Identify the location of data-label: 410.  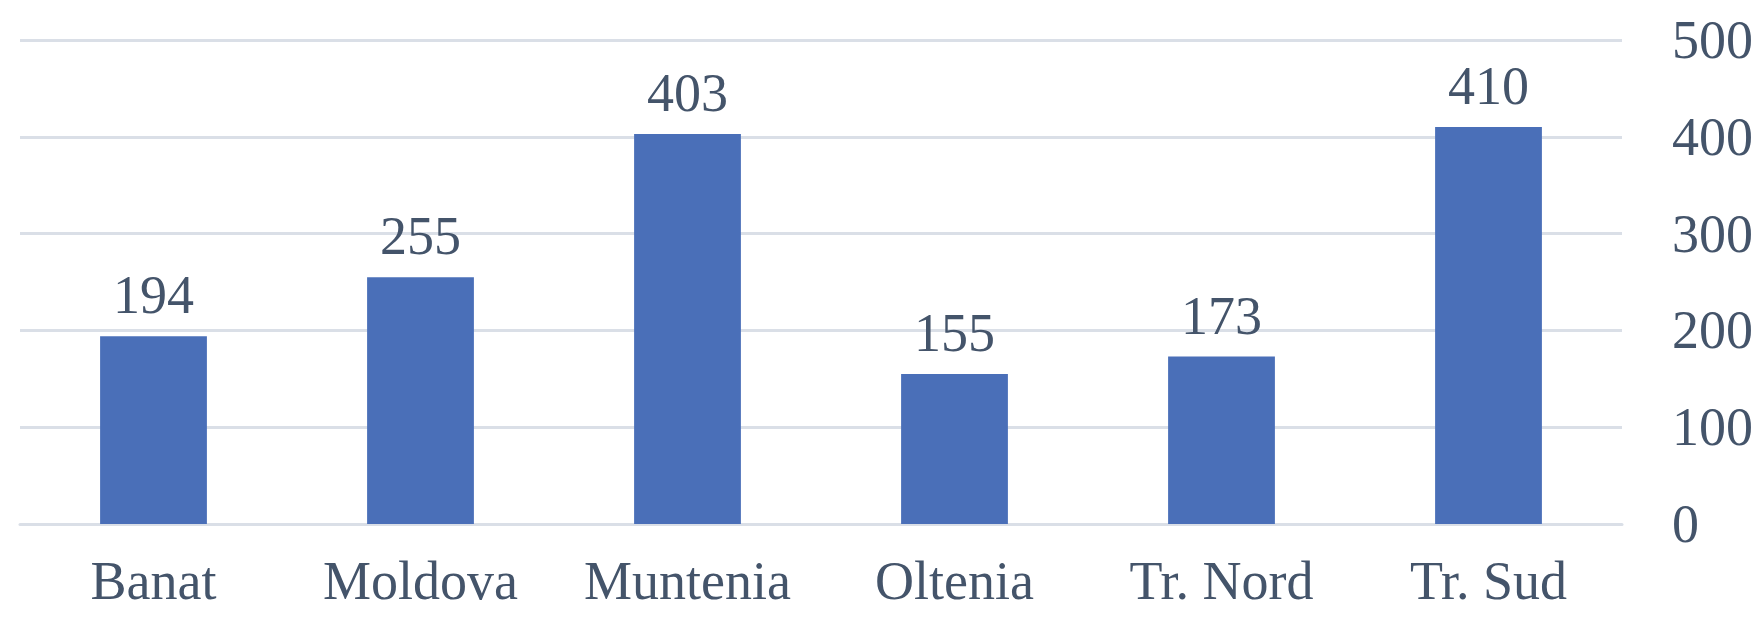
(1488, 86).